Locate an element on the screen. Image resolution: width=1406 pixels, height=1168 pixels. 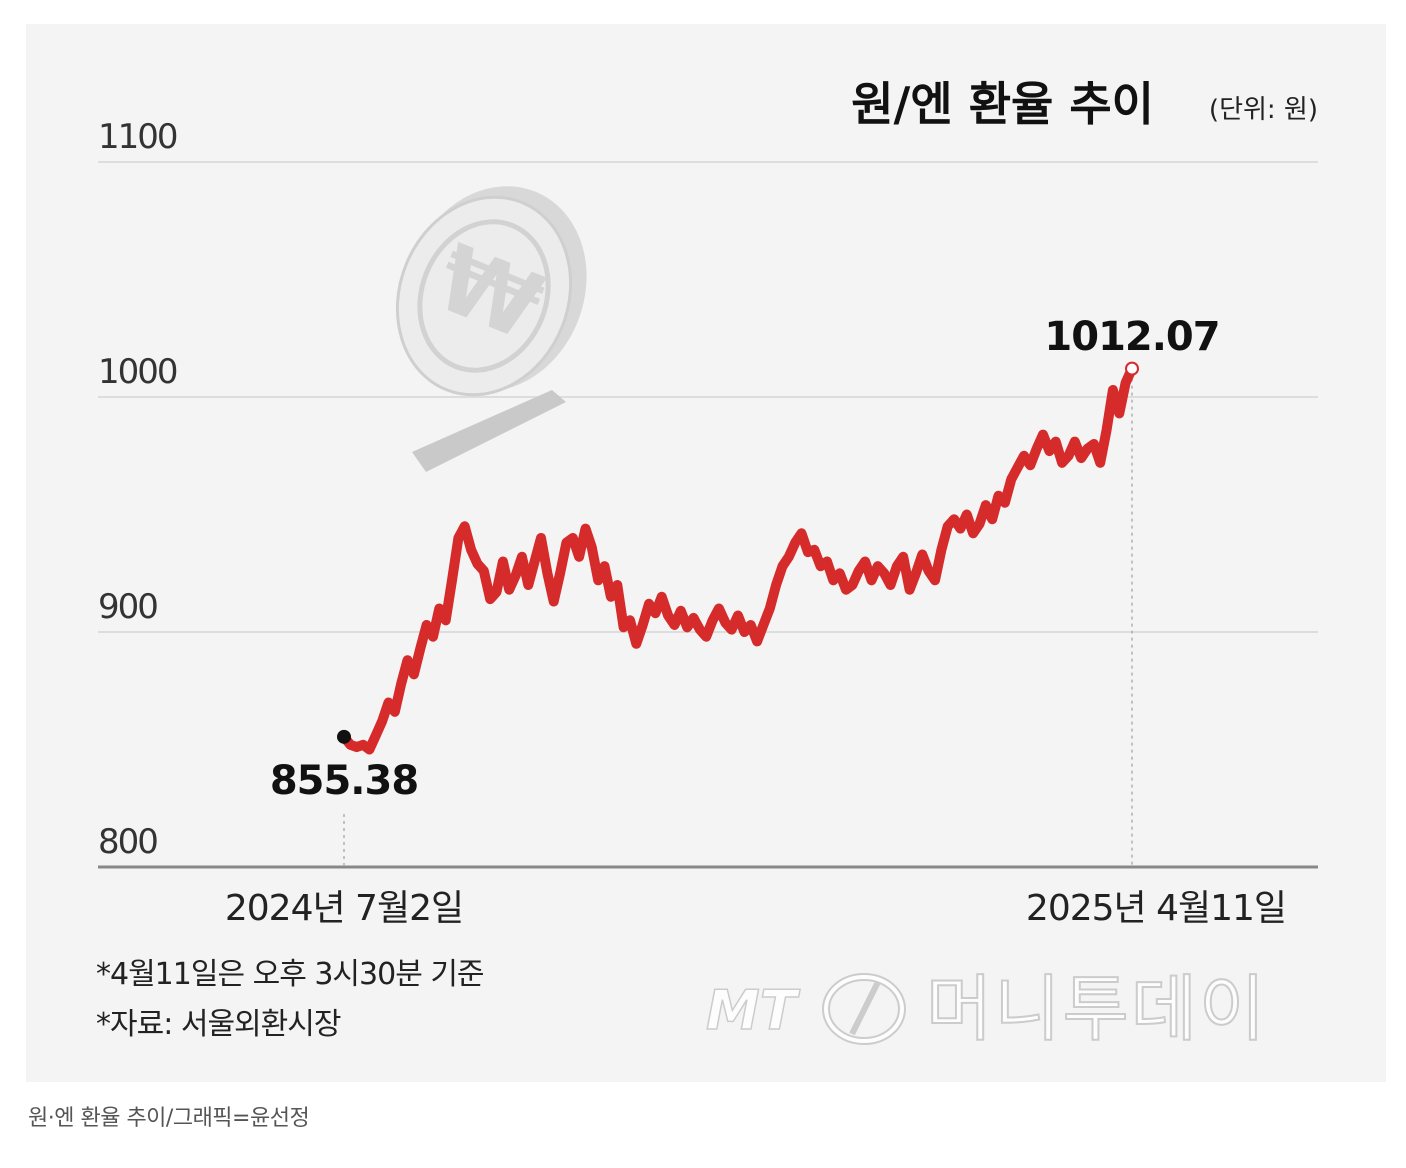
watermark: MT 머니투데이 is located at coordinates (986, 1009).